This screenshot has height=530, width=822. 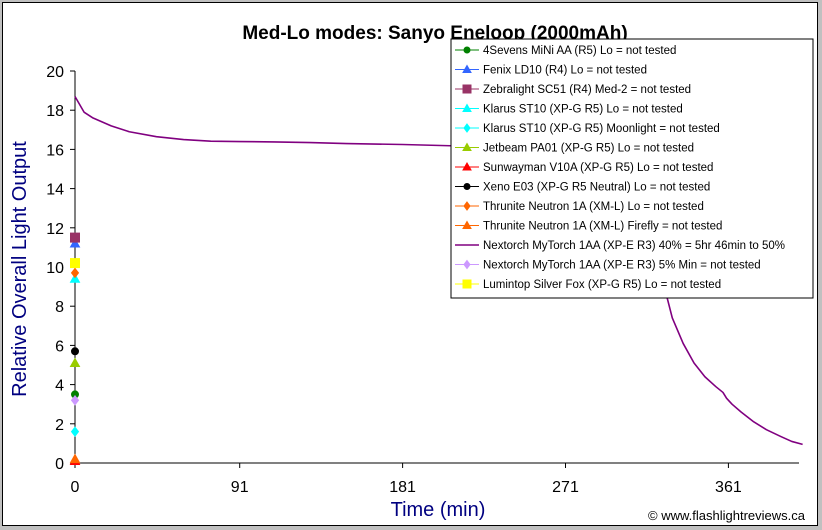 What do you see at coordinates (402, 487) in the screenshot?
I see `x-tick-label: 181` at bounding box center [402, 487].